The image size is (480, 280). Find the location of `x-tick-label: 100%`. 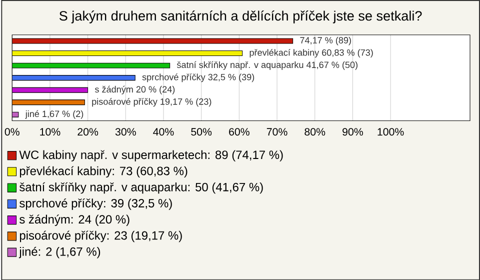

x-tick-label: 100% is located at coordinates (391, 132).